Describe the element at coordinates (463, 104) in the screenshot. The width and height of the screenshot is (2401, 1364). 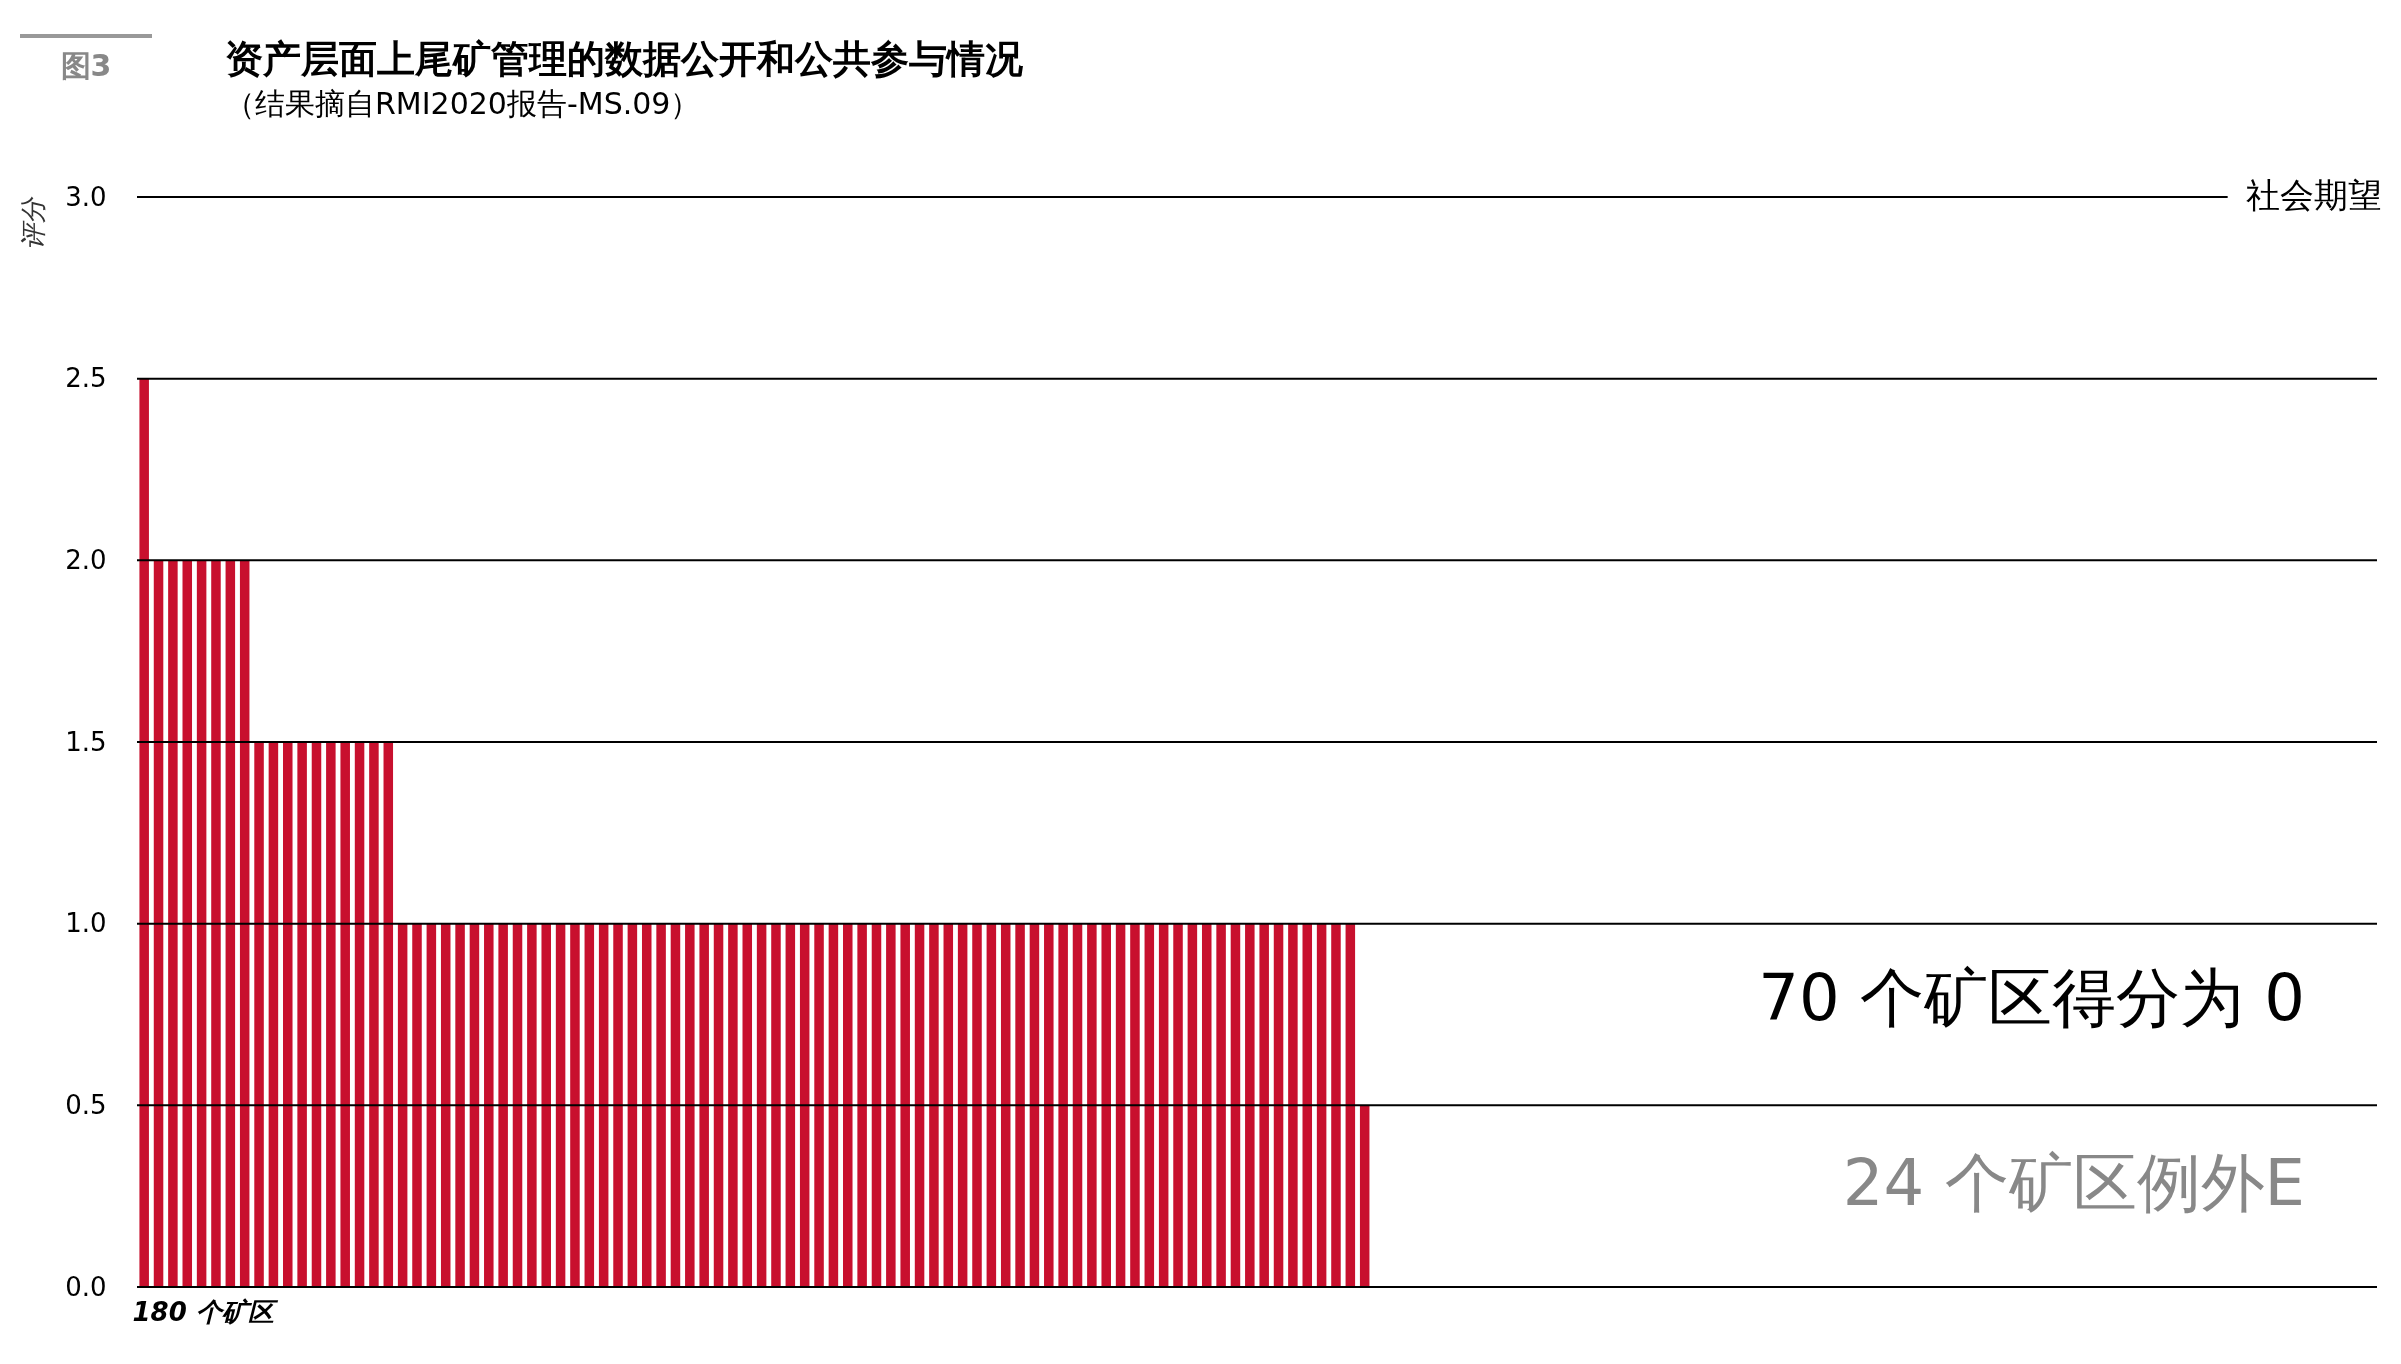
I see `chart-subtitle: （结果摘自RMI2020报告-MS.09）` at that location.